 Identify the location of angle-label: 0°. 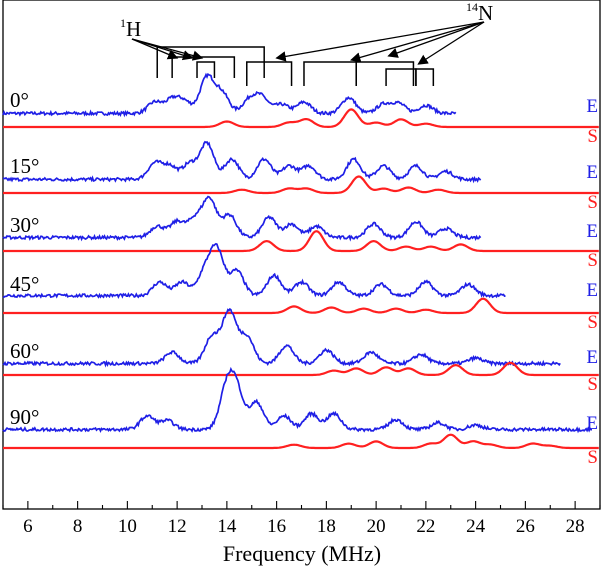
(19, 100).